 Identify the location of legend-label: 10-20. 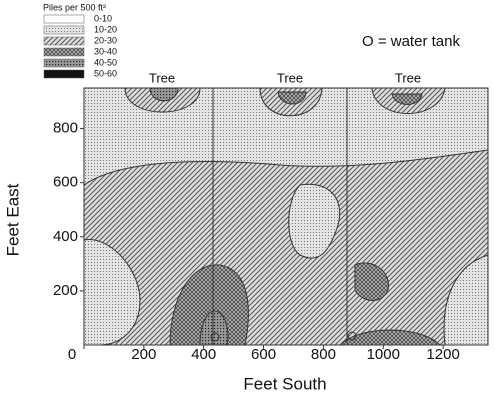
(105, 29).